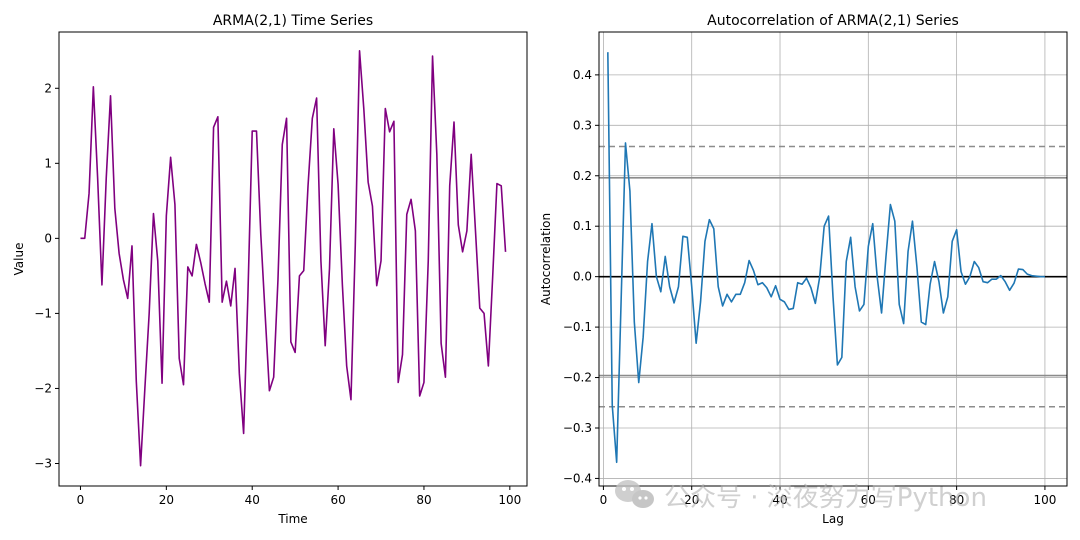 The width and height of the screenshot is (1080, 540). I want to click on y-tick-label: −2, so click(43, 388).